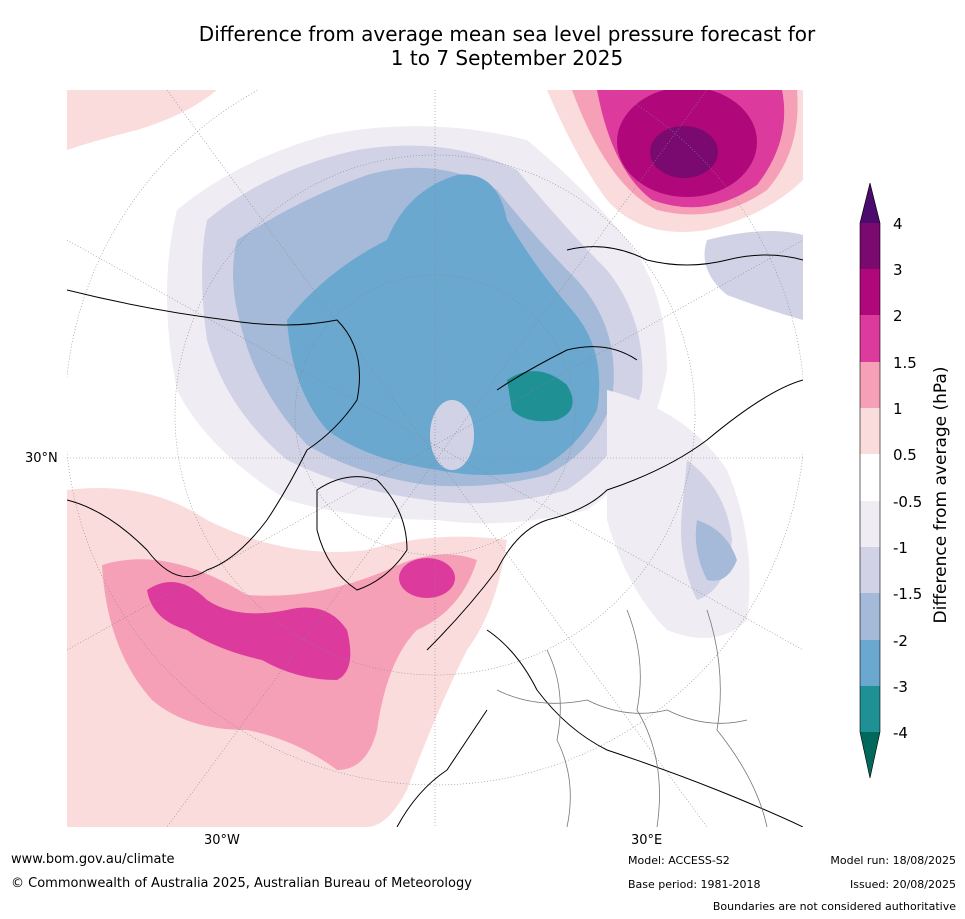 The image size is (965, 919). Describe the element at coordinates (870, 709) in the screenshot. I see `colorbar-band-neg3-neg4` at that location.